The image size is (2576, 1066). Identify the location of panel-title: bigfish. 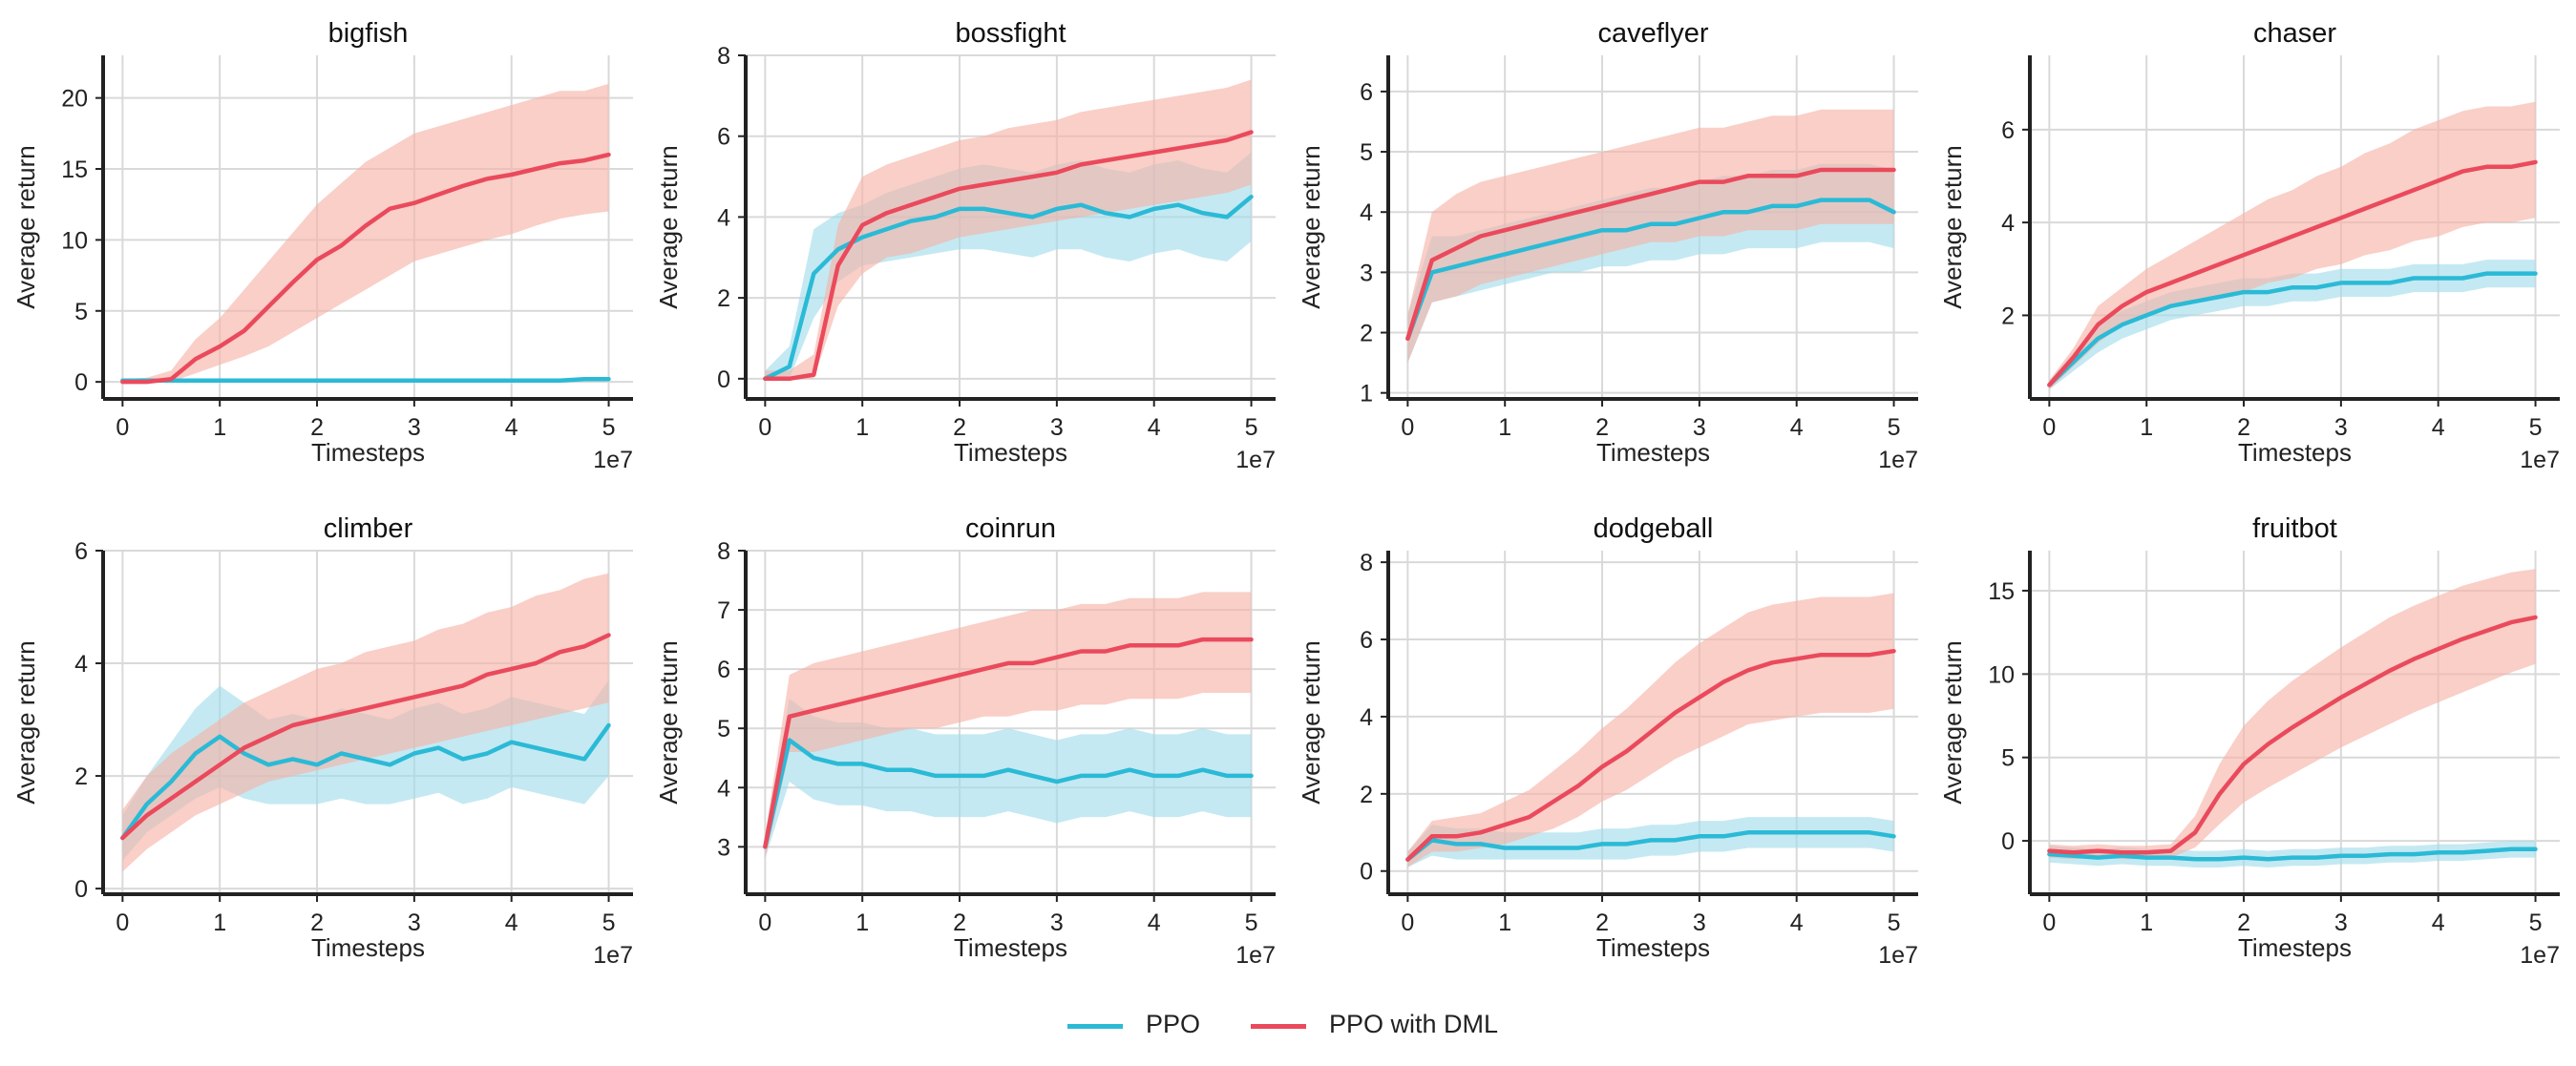
(368, 33).